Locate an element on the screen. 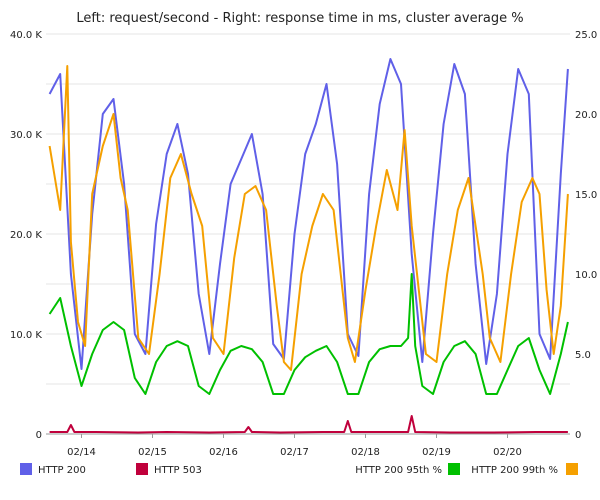 The height and width of the screenshot is (500, 600). right-axis-ticks: 0 5.0 10.0 15.0 20.0 25.0 is located at coordinates (586, 235).